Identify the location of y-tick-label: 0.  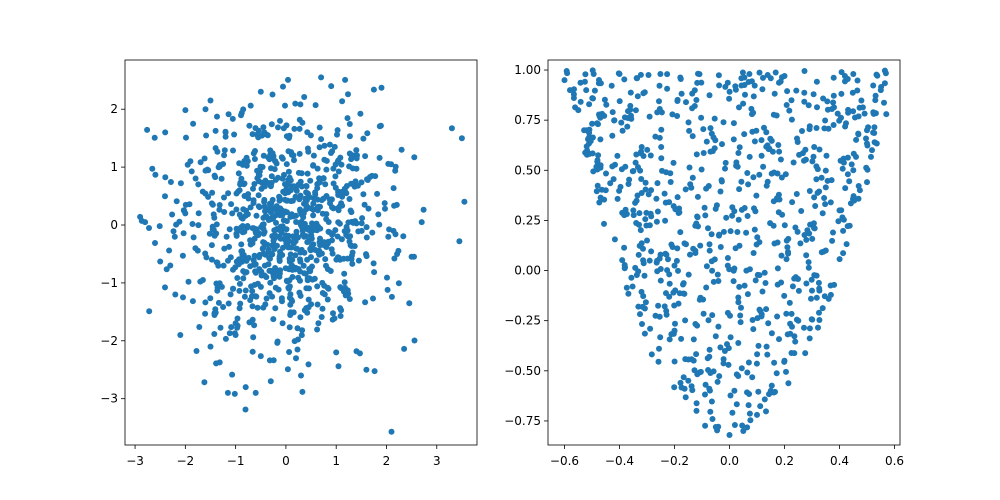
(114, 225).